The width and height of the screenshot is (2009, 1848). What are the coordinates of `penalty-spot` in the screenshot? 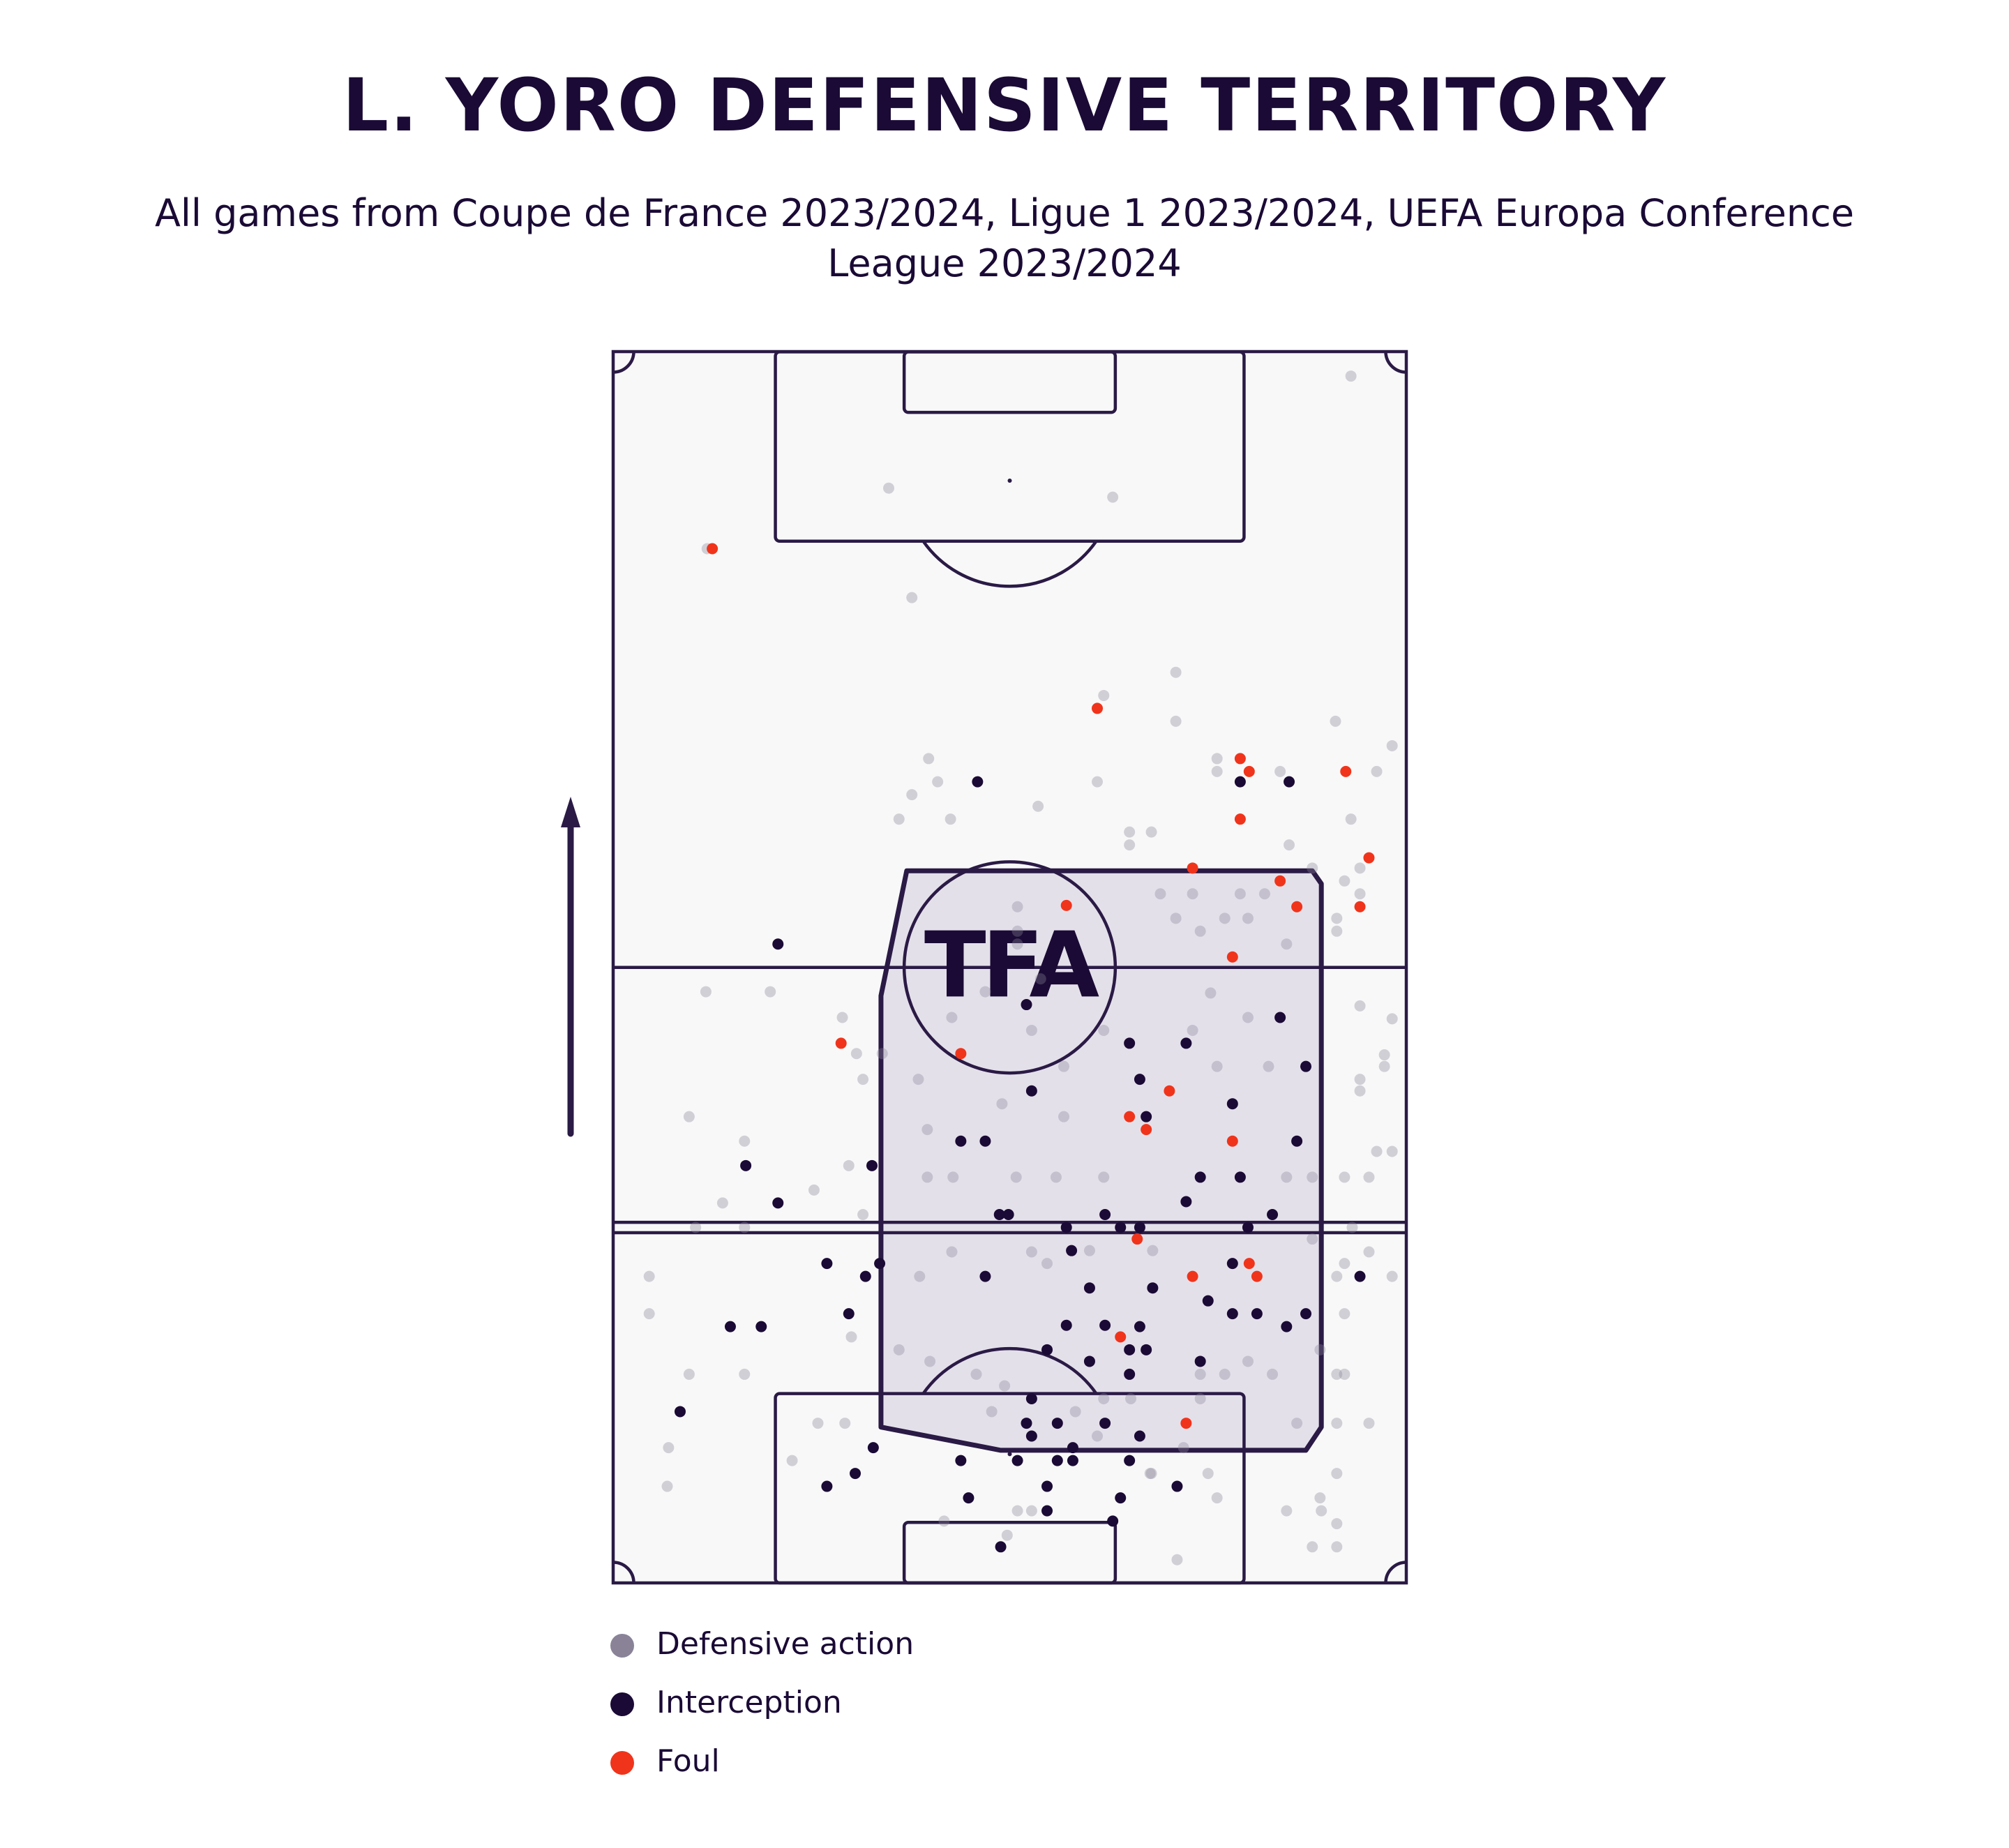 It's located at (1009, 481).